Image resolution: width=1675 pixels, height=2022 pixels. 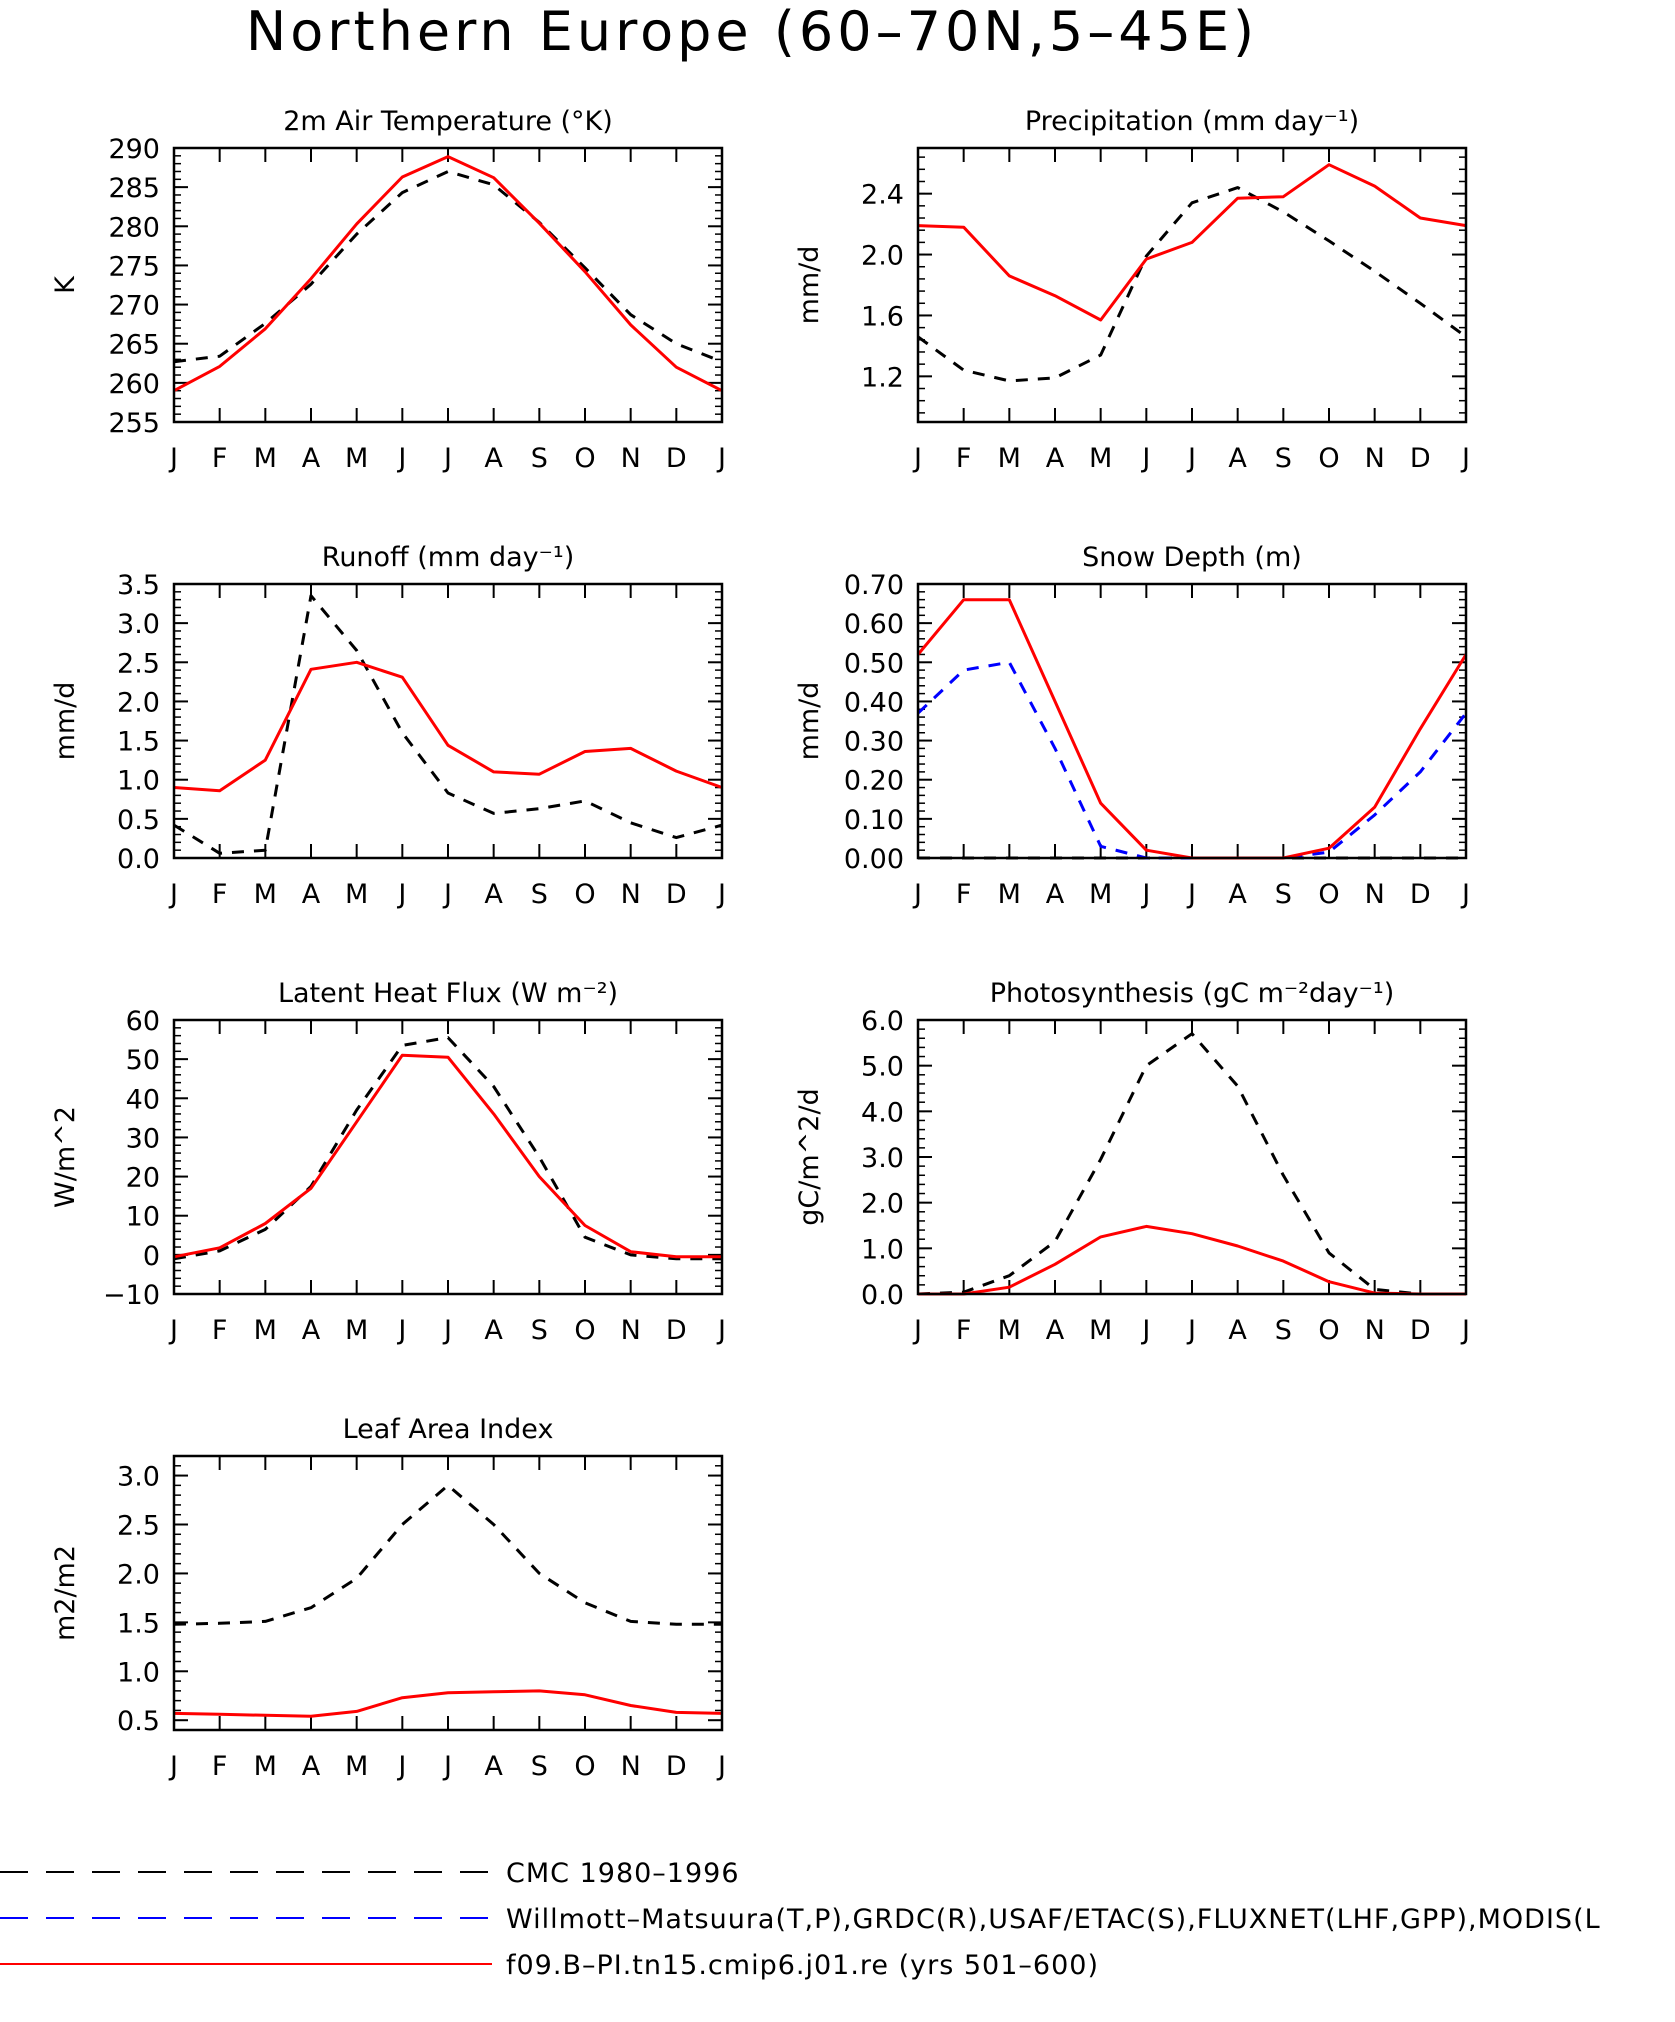 What do you see at coordinates (802, 1965) in the screenshot?
I see `legend-label-3: f09.B–PI.tn15.cmip6.j01.re (yrs 501–600)` at bounding box center [802, 1965].